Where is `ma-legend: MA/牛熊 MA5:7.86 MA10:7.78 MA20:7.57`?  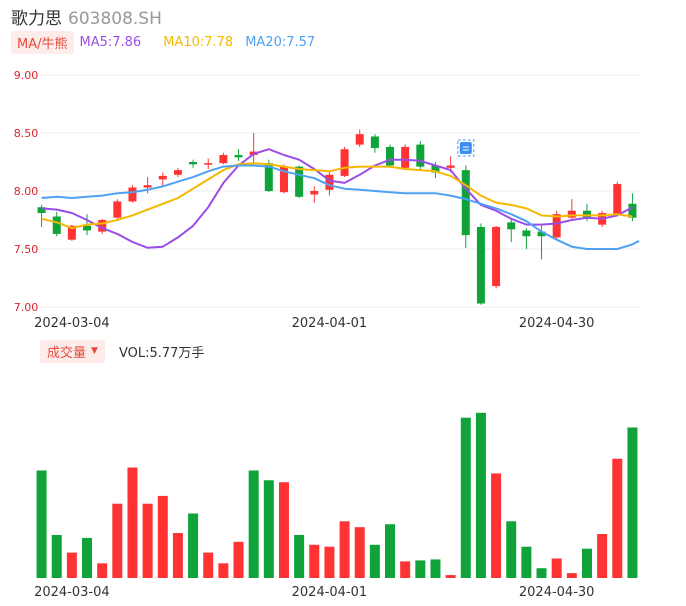 ma-legend: MA/牛熊 MA5:7.86 MA10:7.78 MA20:7.57 is located at coordinates (163, 42).